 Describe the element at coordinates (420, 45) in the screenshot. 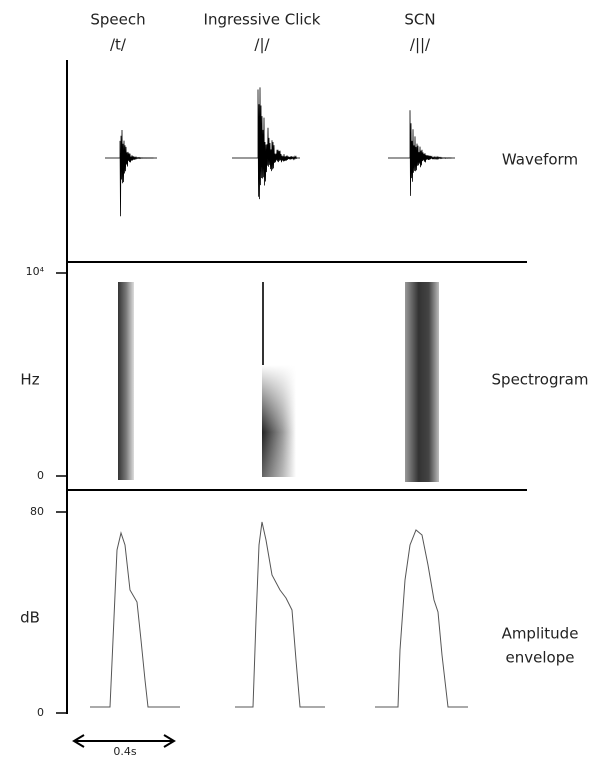

I see `column-symbol: /||/` at that location.